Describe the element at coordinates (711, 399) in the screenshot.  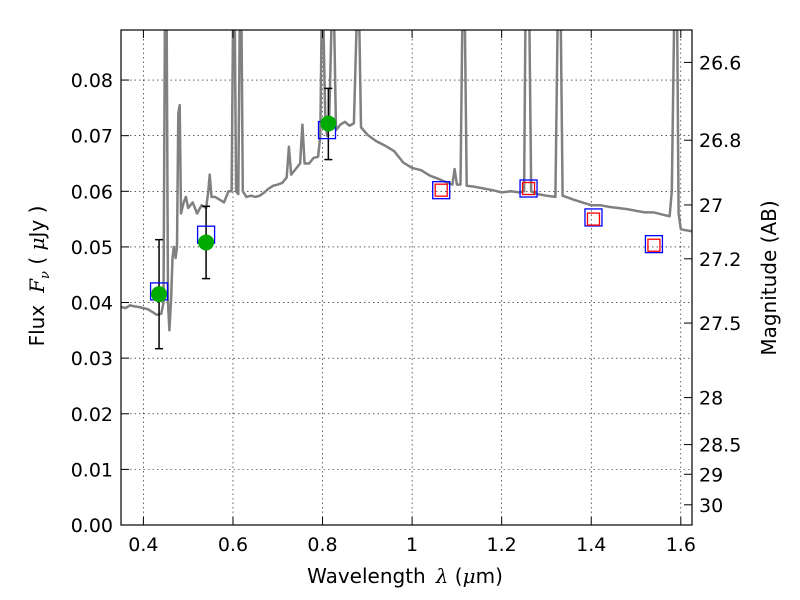
I see `y2-tick-label: 28` at that location.